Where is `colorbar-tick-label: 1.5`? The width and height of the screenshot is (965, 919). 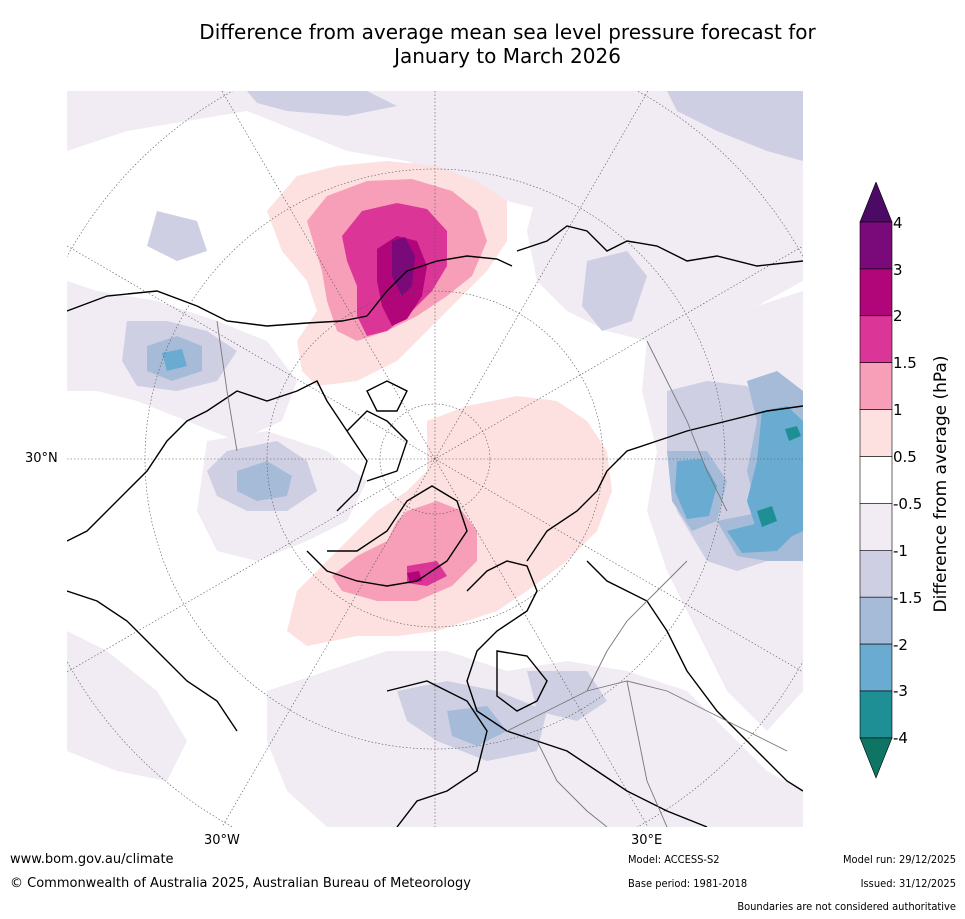 colorbar-tick-label: 1.5 is located at coordinates (905, 363).